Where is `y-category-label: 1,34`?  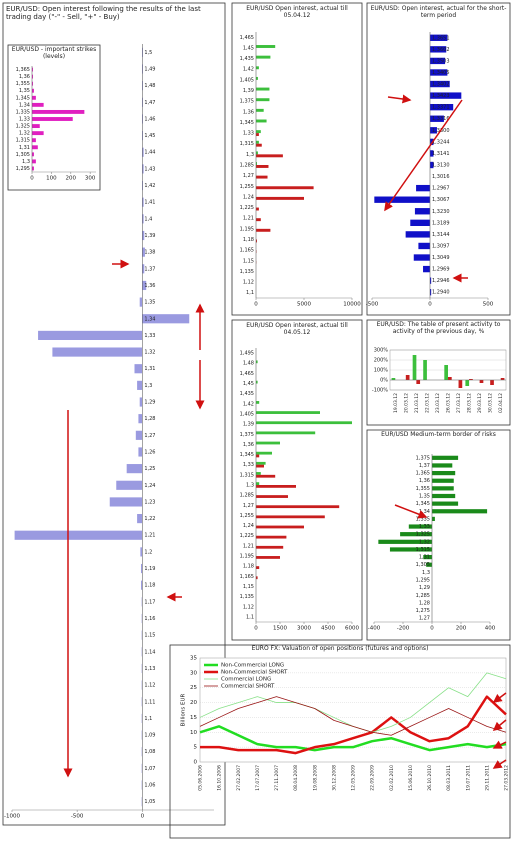 y-category-label: 1,34 is located at coordinates (24, 105).